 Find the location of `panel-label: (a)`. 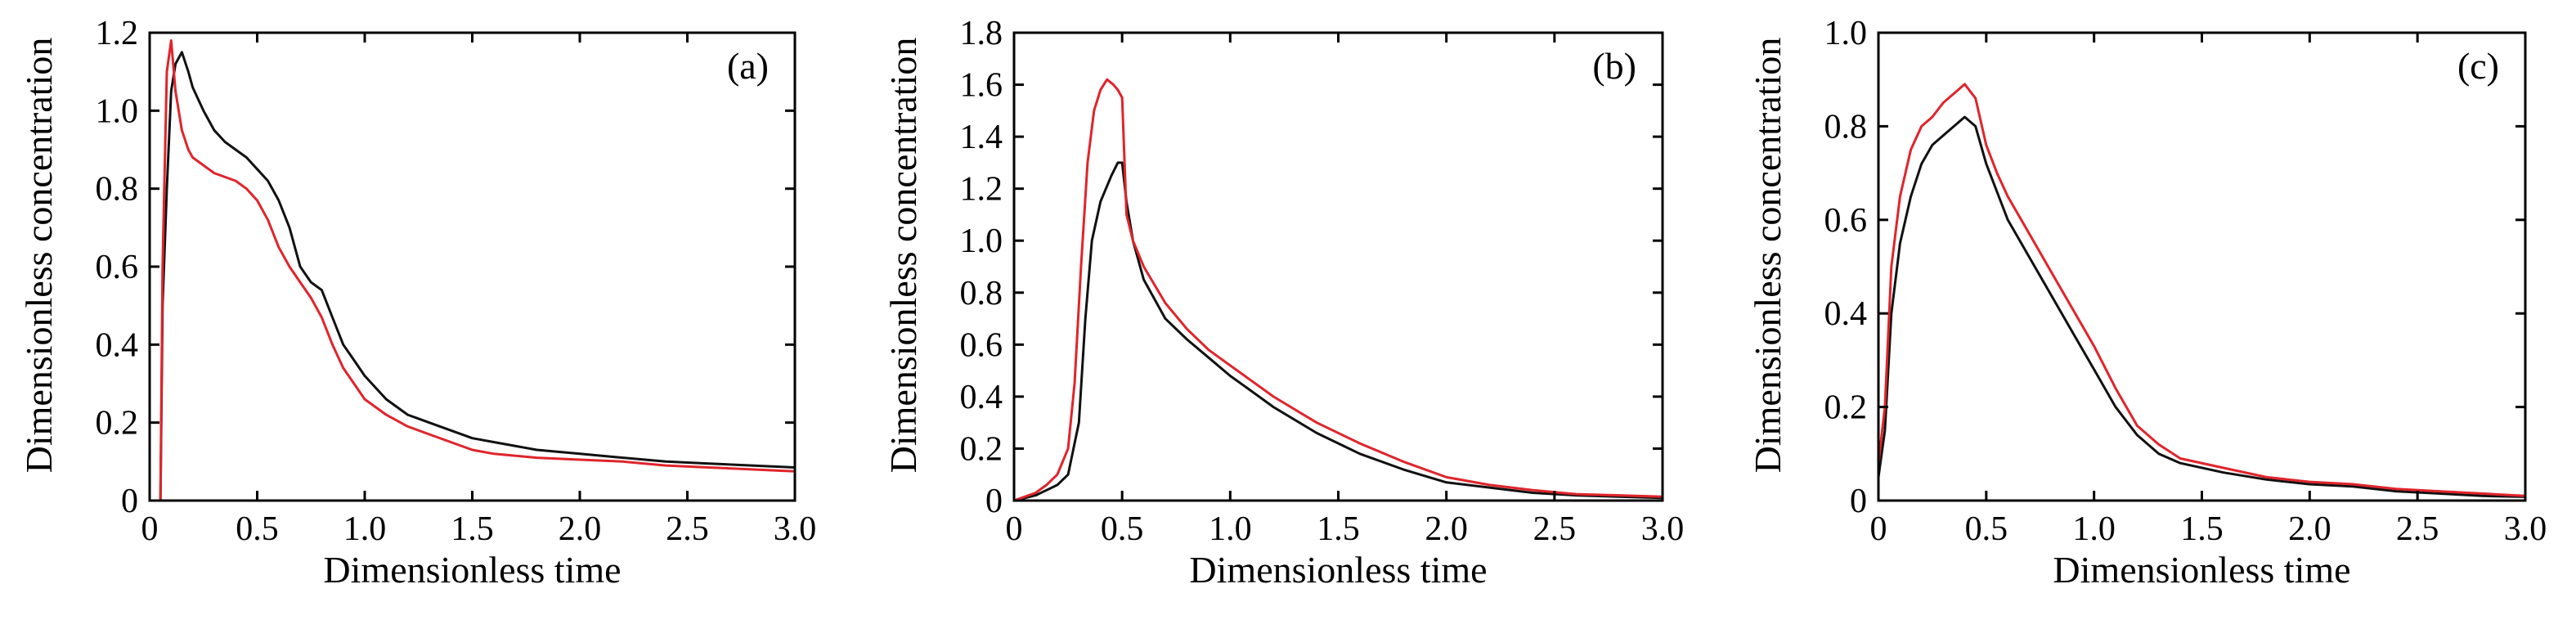

panel-label: (a) is located at coordinates (748, 66).